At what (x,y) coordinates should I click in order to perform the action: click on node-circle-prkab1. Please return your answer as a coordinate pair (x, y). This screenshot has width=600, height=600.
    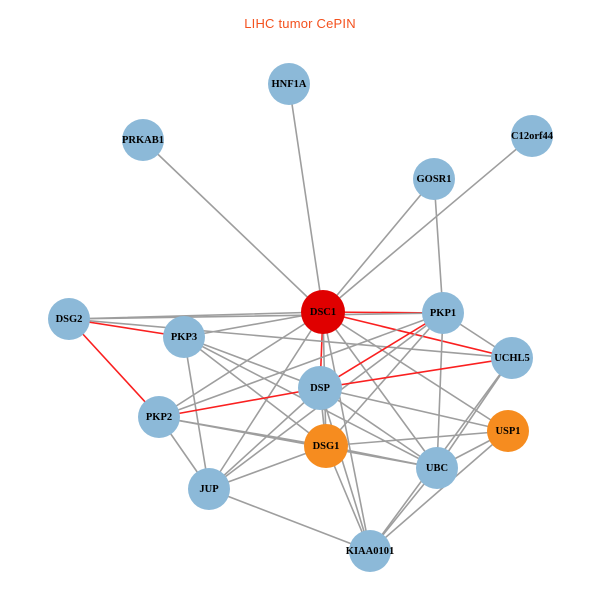
    Looking at the image, I should click on (143, 140).